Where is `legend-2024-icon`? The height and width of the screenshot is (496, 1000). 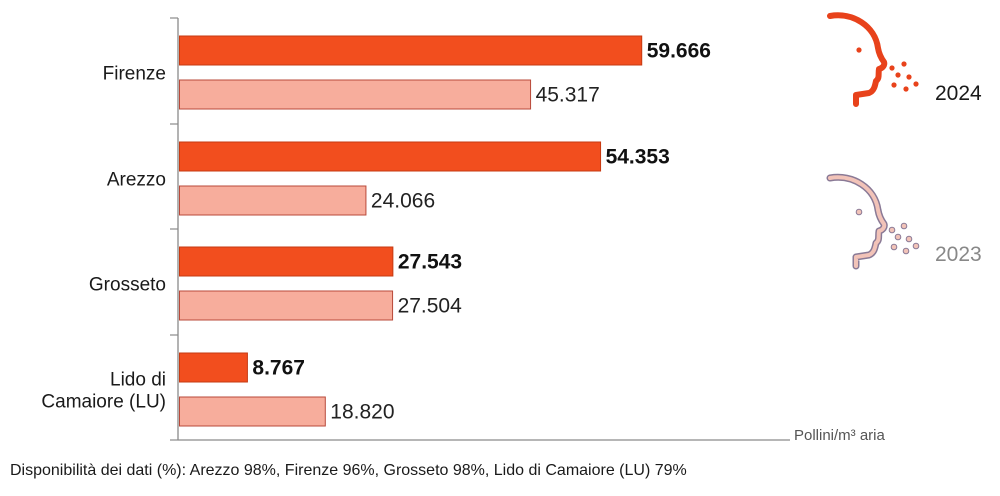 legend-2024-icon is located at coordinates (873, 59).